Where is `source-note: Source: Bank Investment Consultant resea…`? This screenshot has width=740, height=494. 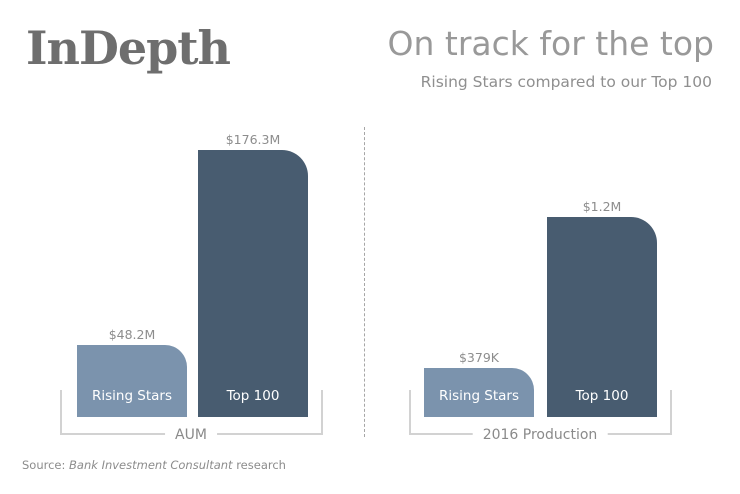
source-note: Source: Bank Investment Consultant resea… is located at coordinates (154, 465).